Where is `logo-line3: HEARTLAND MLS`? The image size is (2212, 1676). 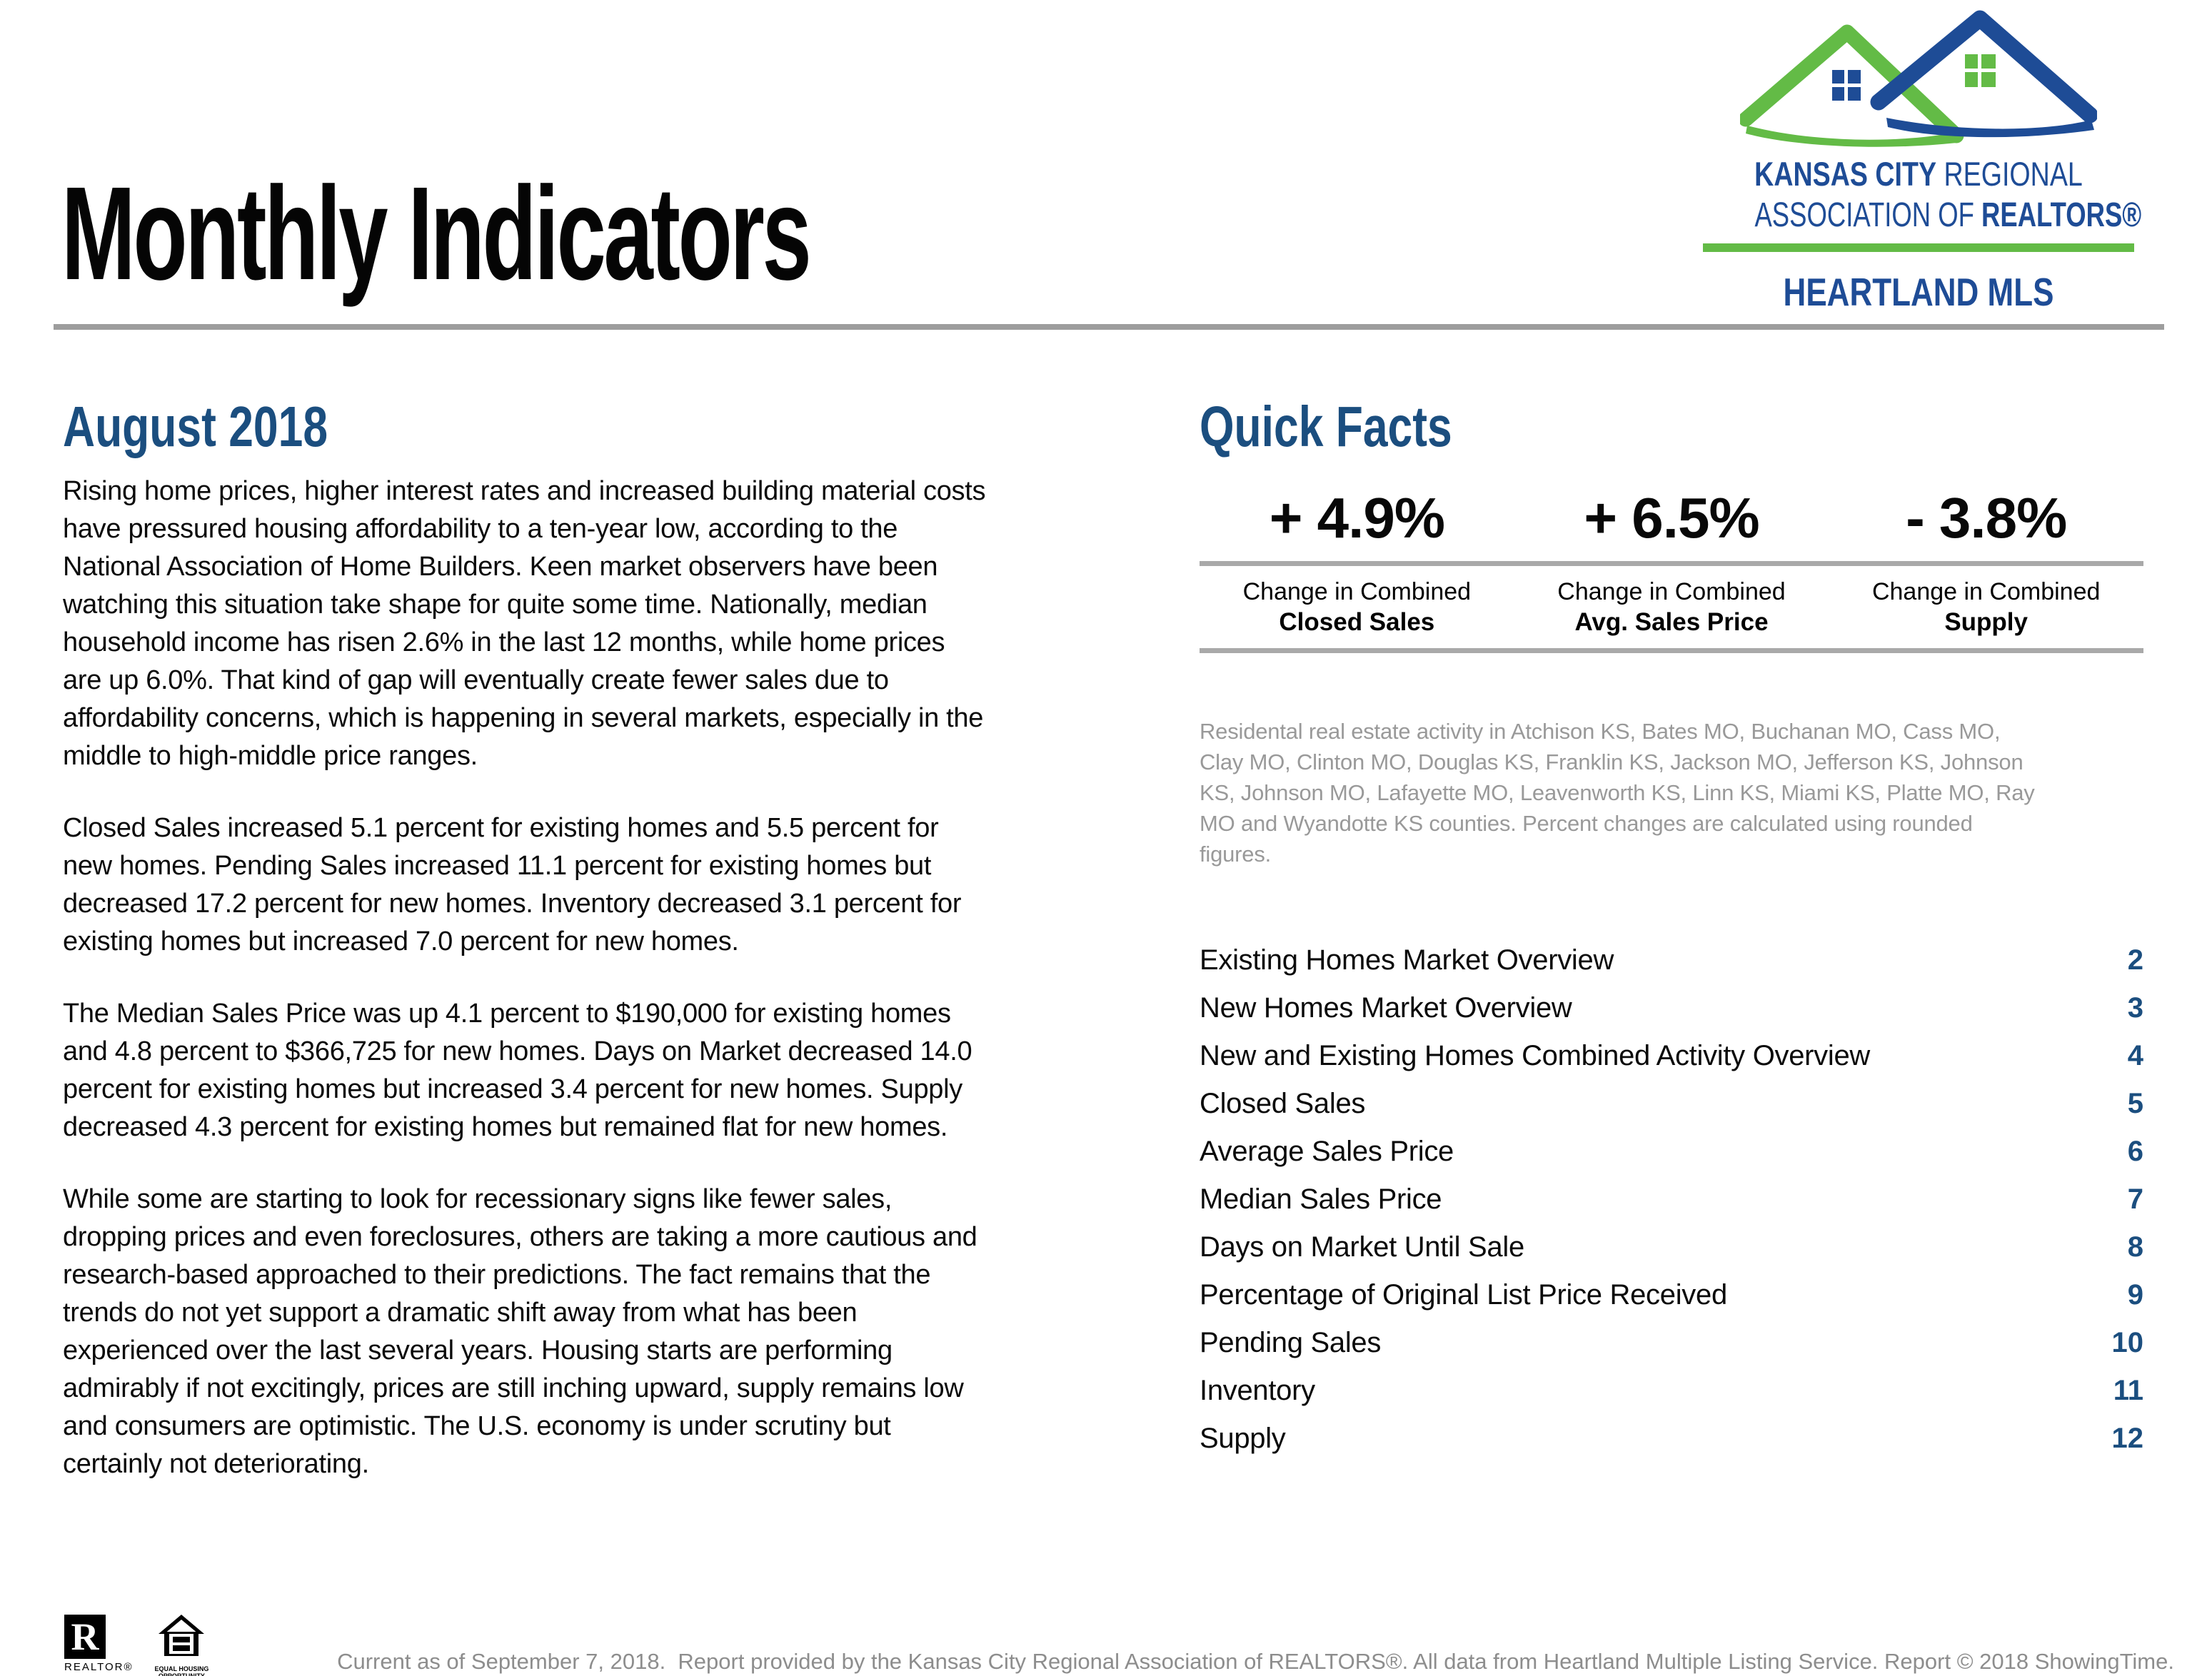
logo-line3: HEARTLAND MLS is located at coordinates (1919, 292).